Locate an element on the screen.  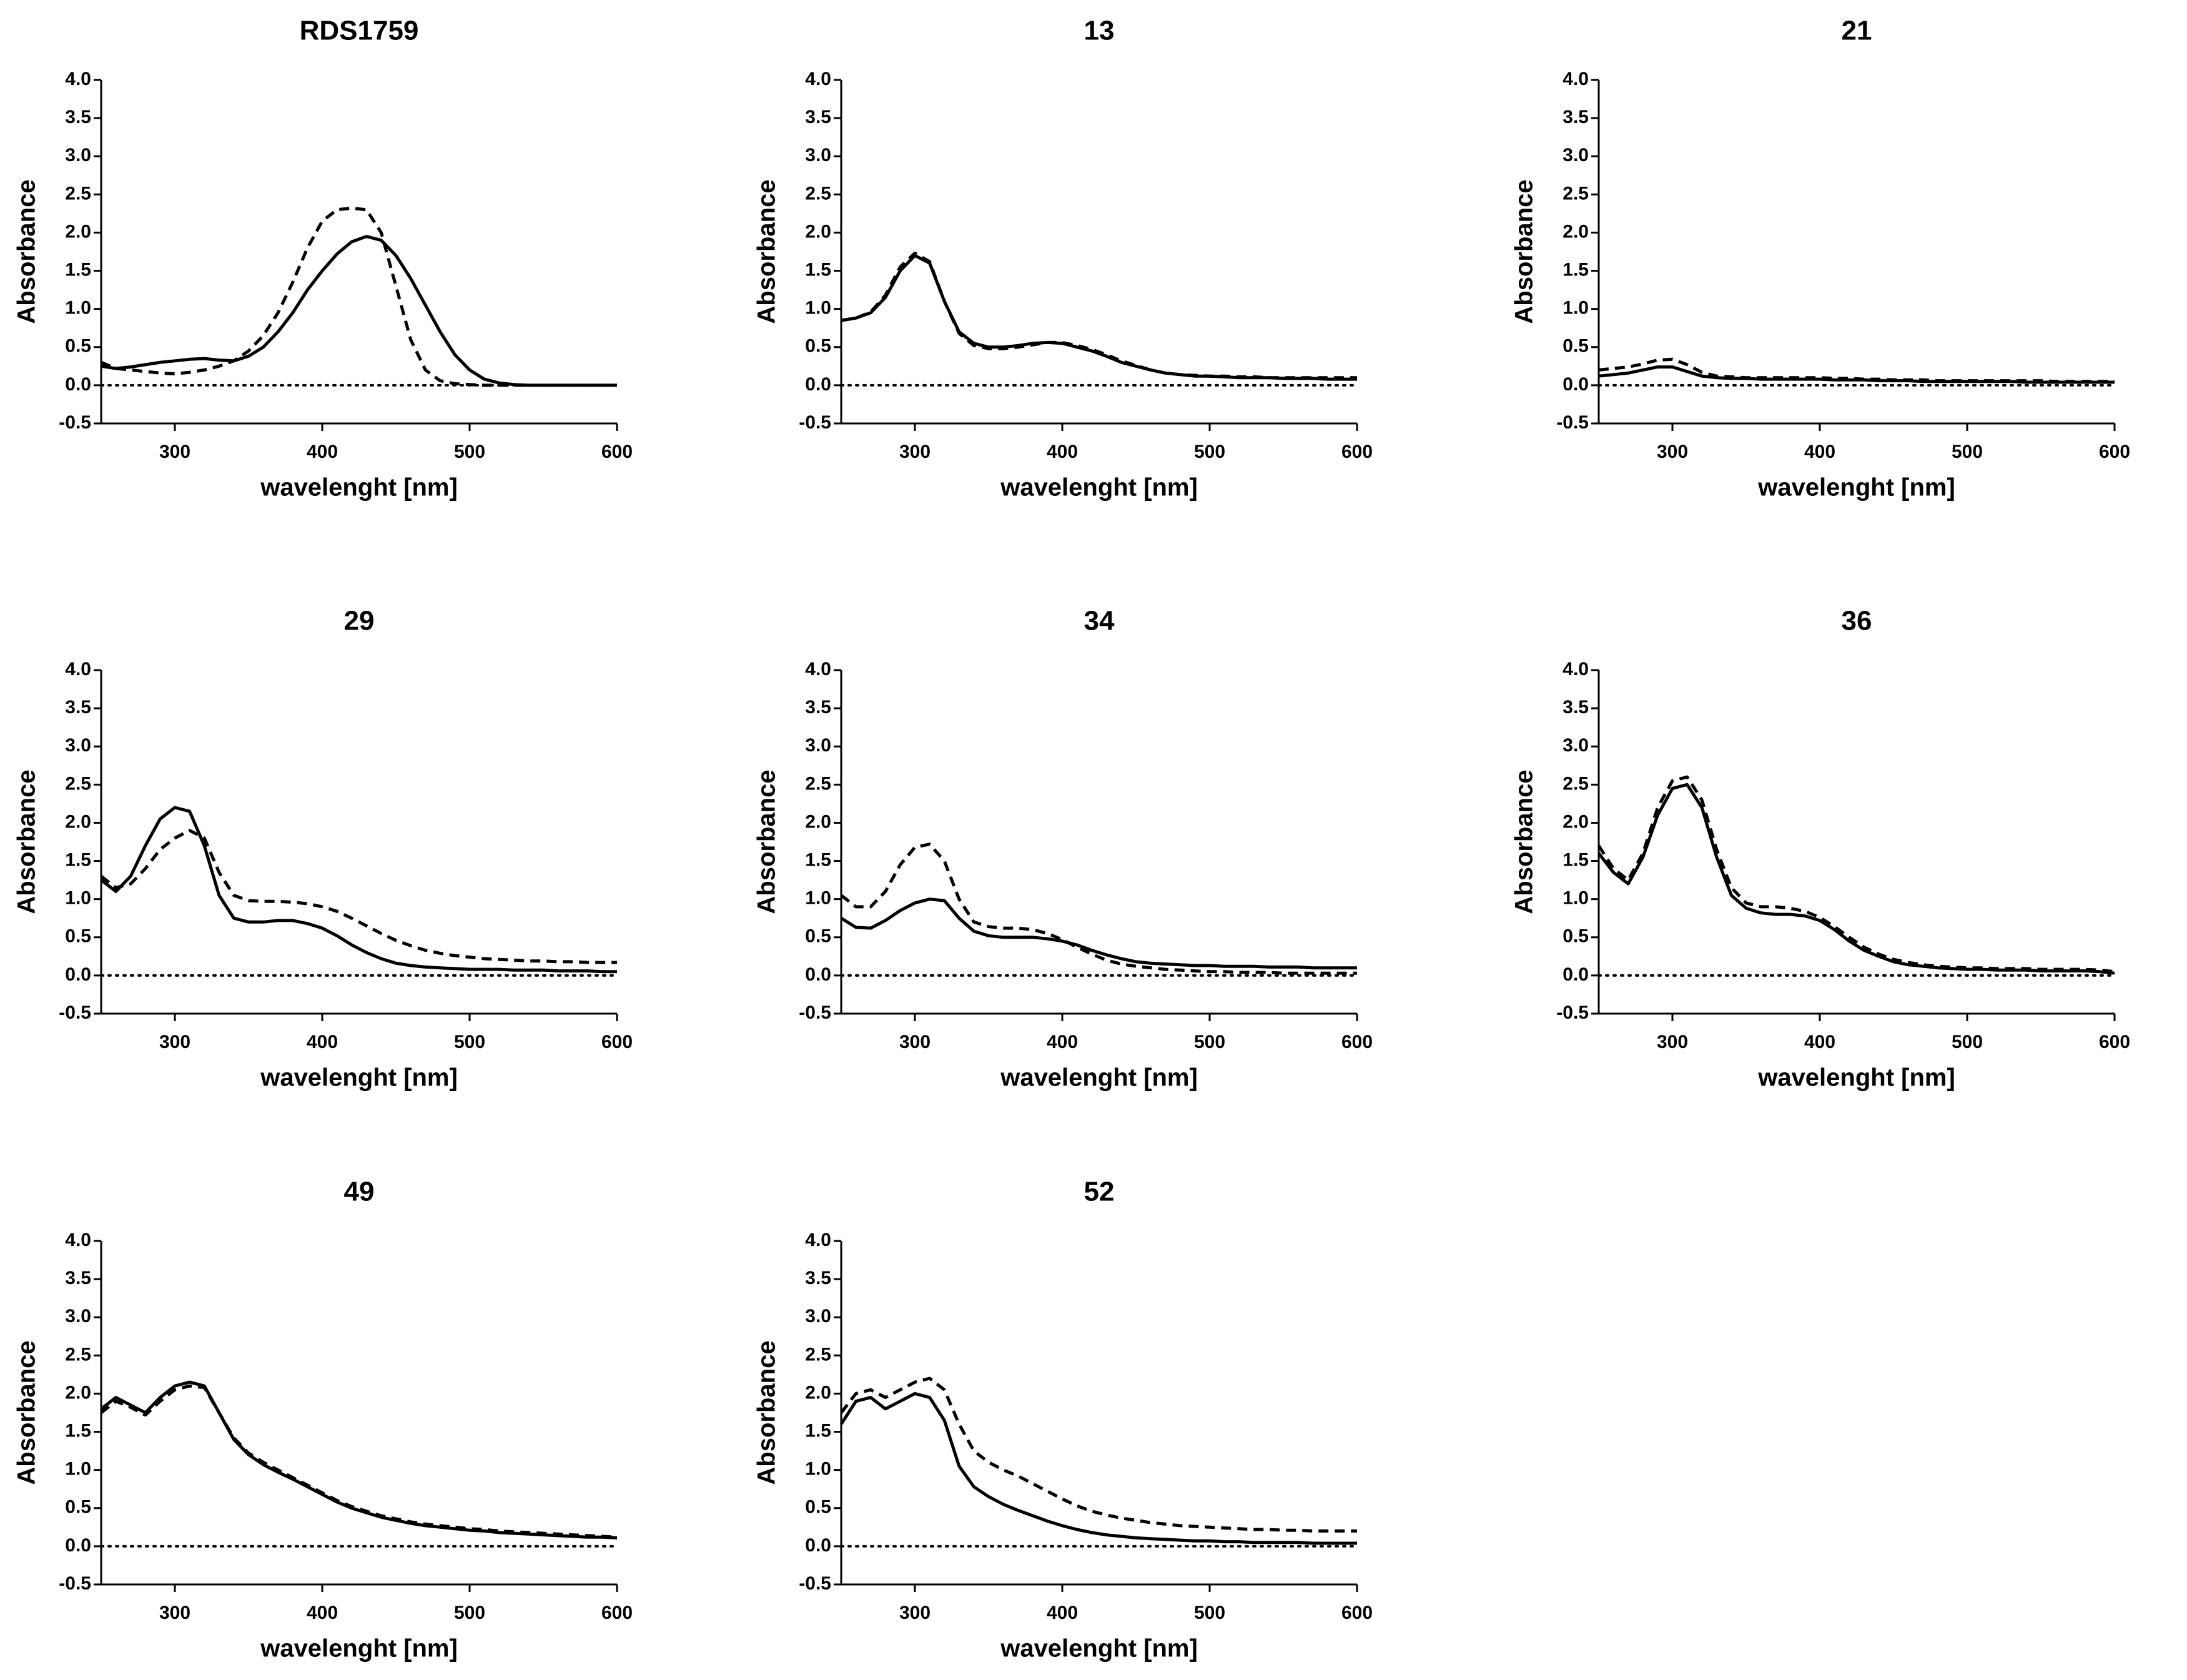
chart-title: 36 is located at coordinates (1857, 621).